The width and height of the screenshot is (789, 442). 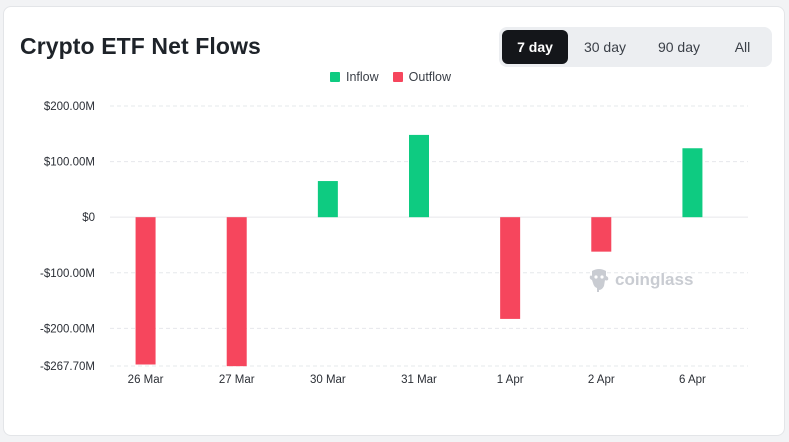 I want to click on legend-swatch-outflow, so click(x=397, y=77).